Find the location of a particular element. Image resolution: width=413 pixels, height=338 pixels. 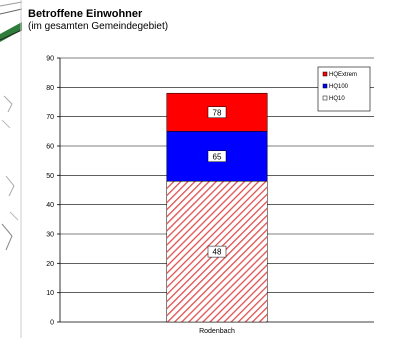

data-label: 48 is located at coordinates (217, 252).